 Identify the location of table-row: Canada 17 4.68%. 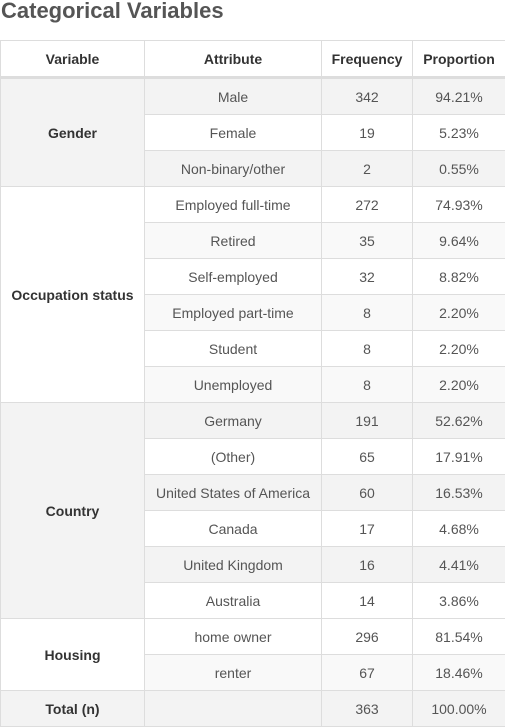
(253, 528).